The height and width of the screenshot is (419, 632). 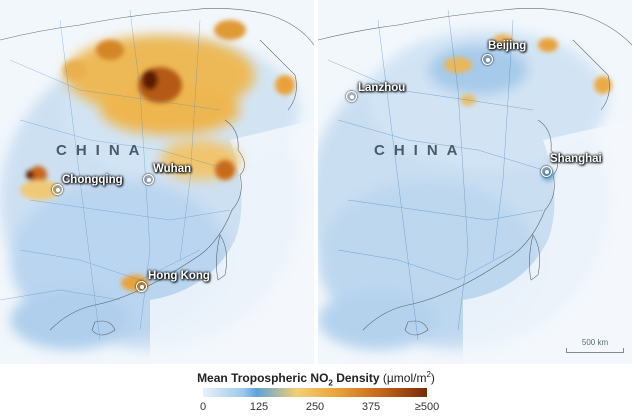 What do you see at coordinates (141, 286) in the screenshot?
I see `city-marker-hong-kong` at bounding box center [141, 286].